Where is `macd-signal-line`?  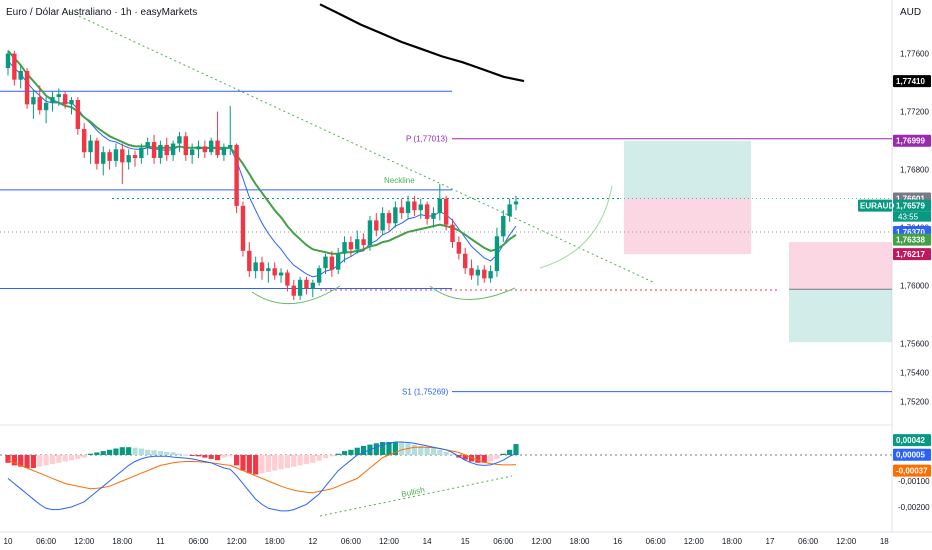
macd-signal-line is located at coordinates (262, 470).